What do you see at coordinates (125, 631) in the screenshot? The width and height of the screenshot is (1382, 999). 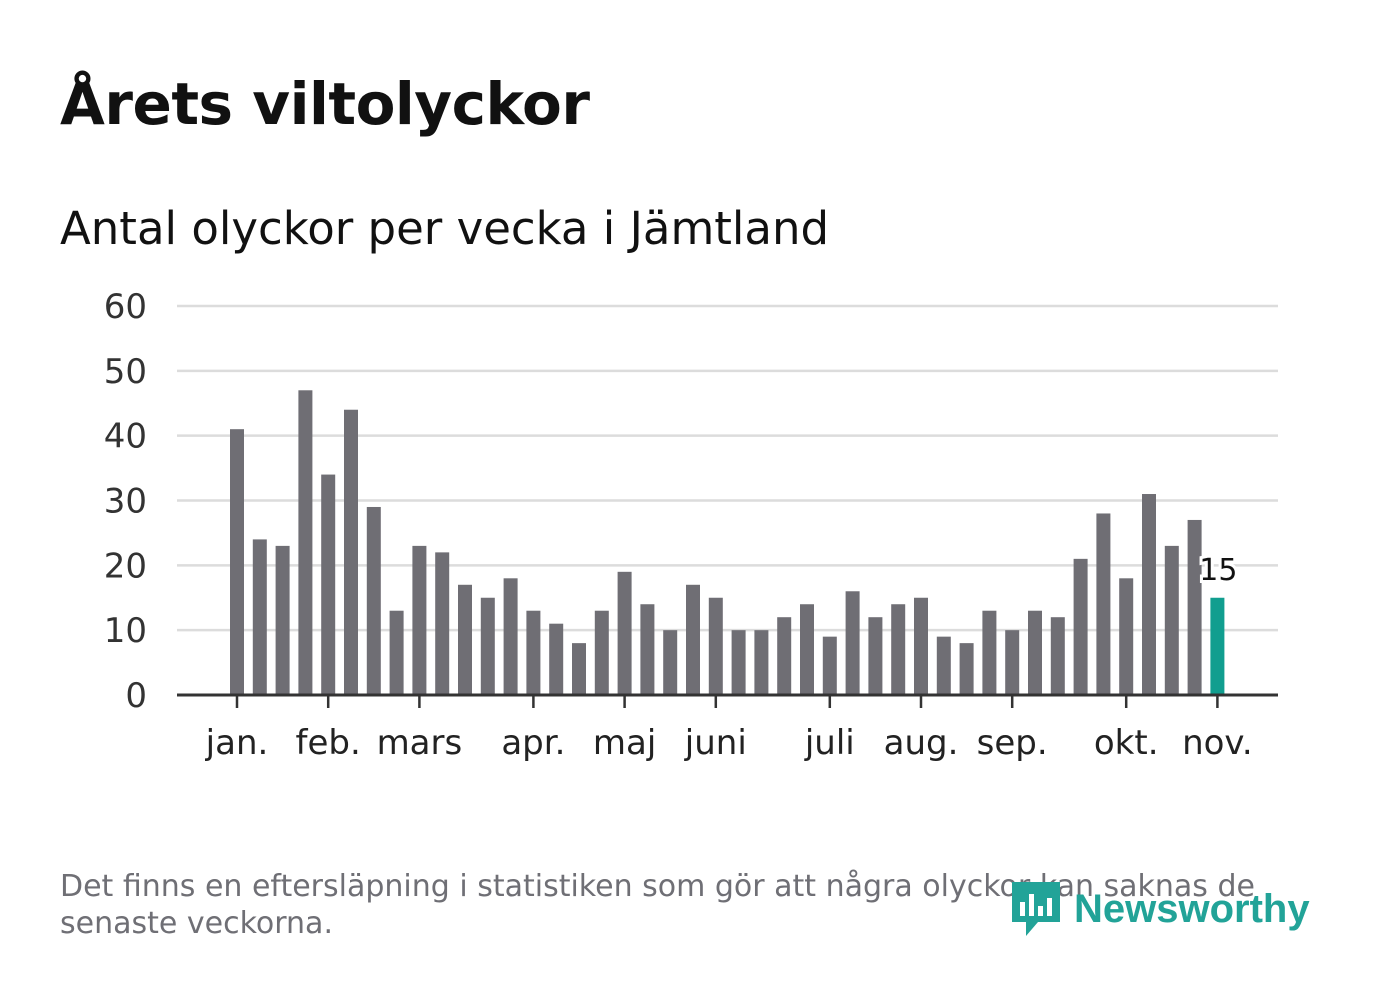 I see `y-tick-label: 10` at bounding box center [125, 631].